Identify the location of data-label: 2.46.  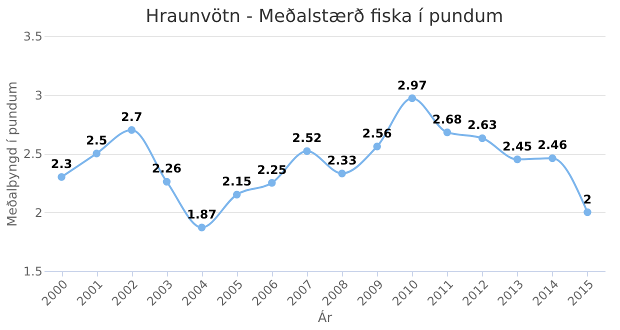
(553, 145).